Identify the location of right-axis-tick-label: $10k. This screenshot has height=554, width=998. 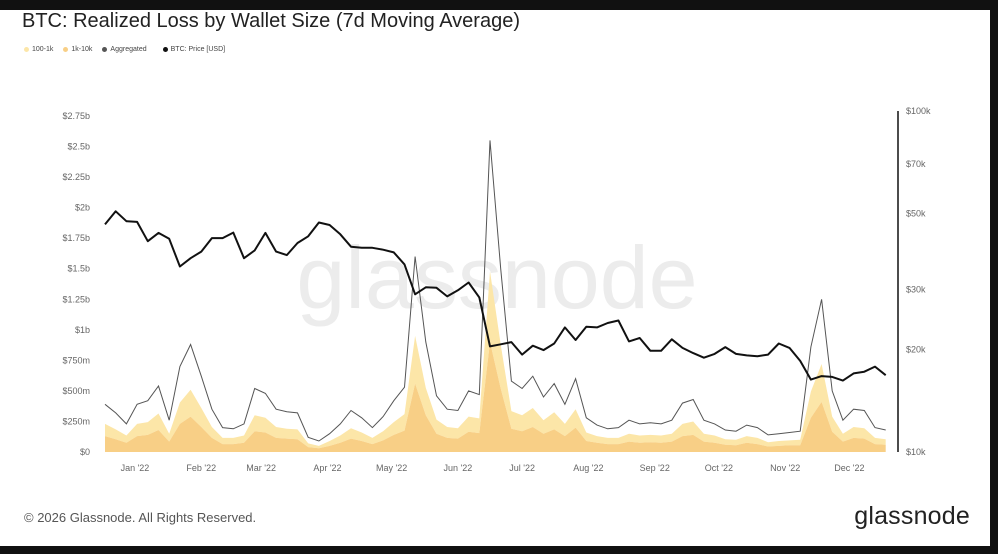
(916, 452).